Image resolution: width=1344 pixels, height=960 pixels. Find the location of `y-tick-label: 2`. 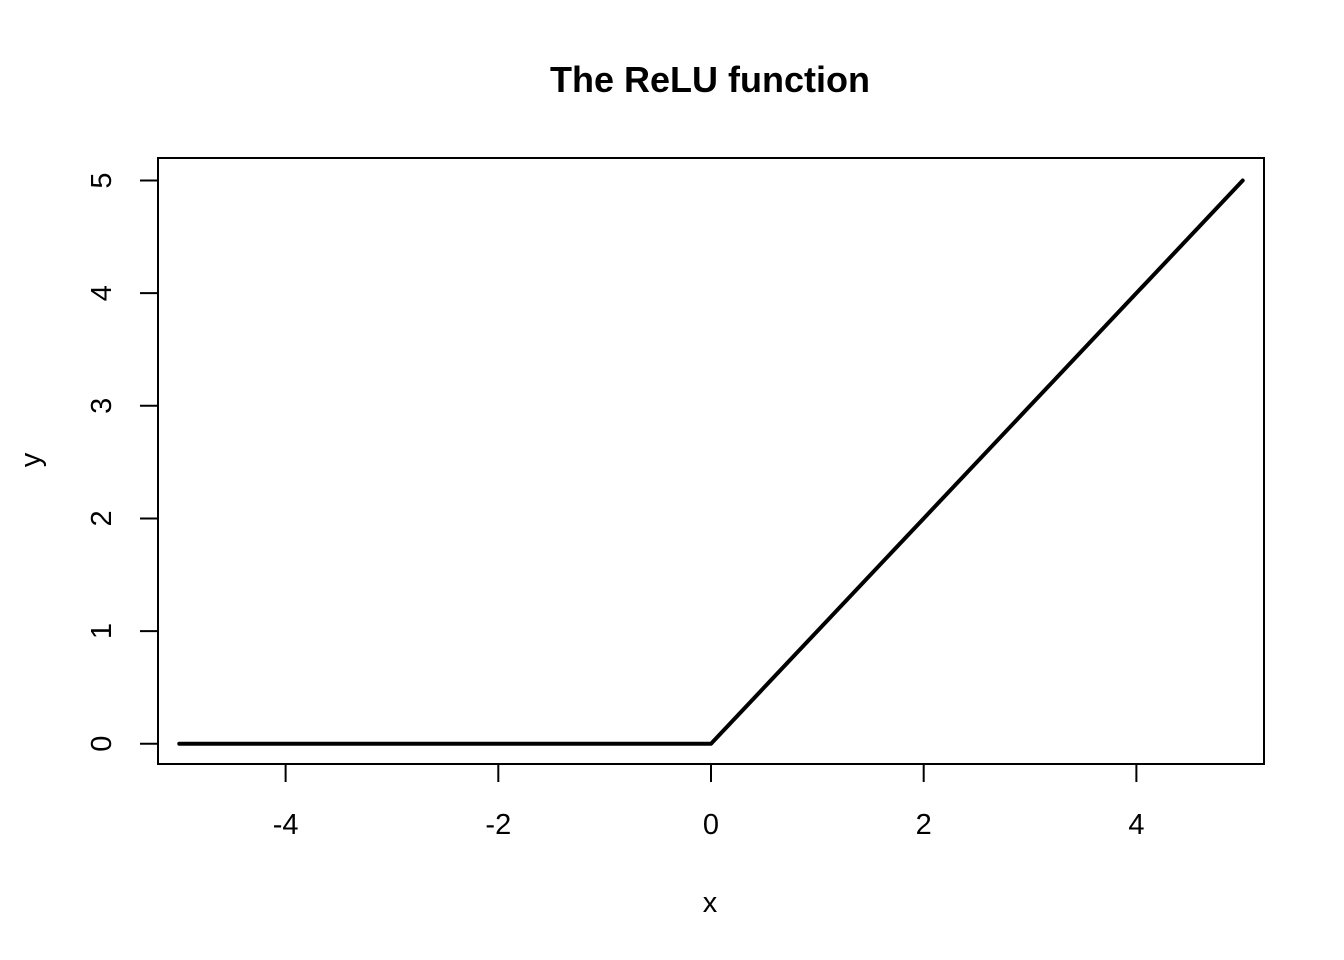

y-tick-label: 2 is located at coordinates (102, 518).